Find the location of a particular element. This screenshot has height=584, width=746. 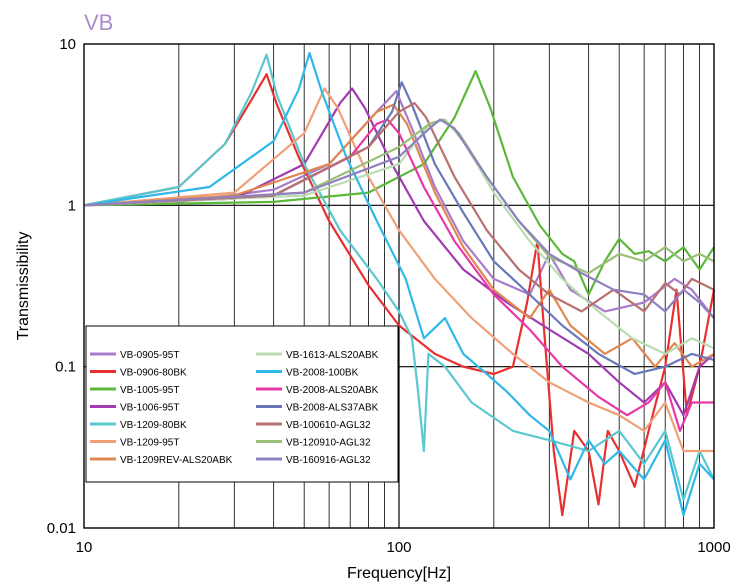

legend-label: VB-100610-AGL32 is located at coordinates (328, 425).